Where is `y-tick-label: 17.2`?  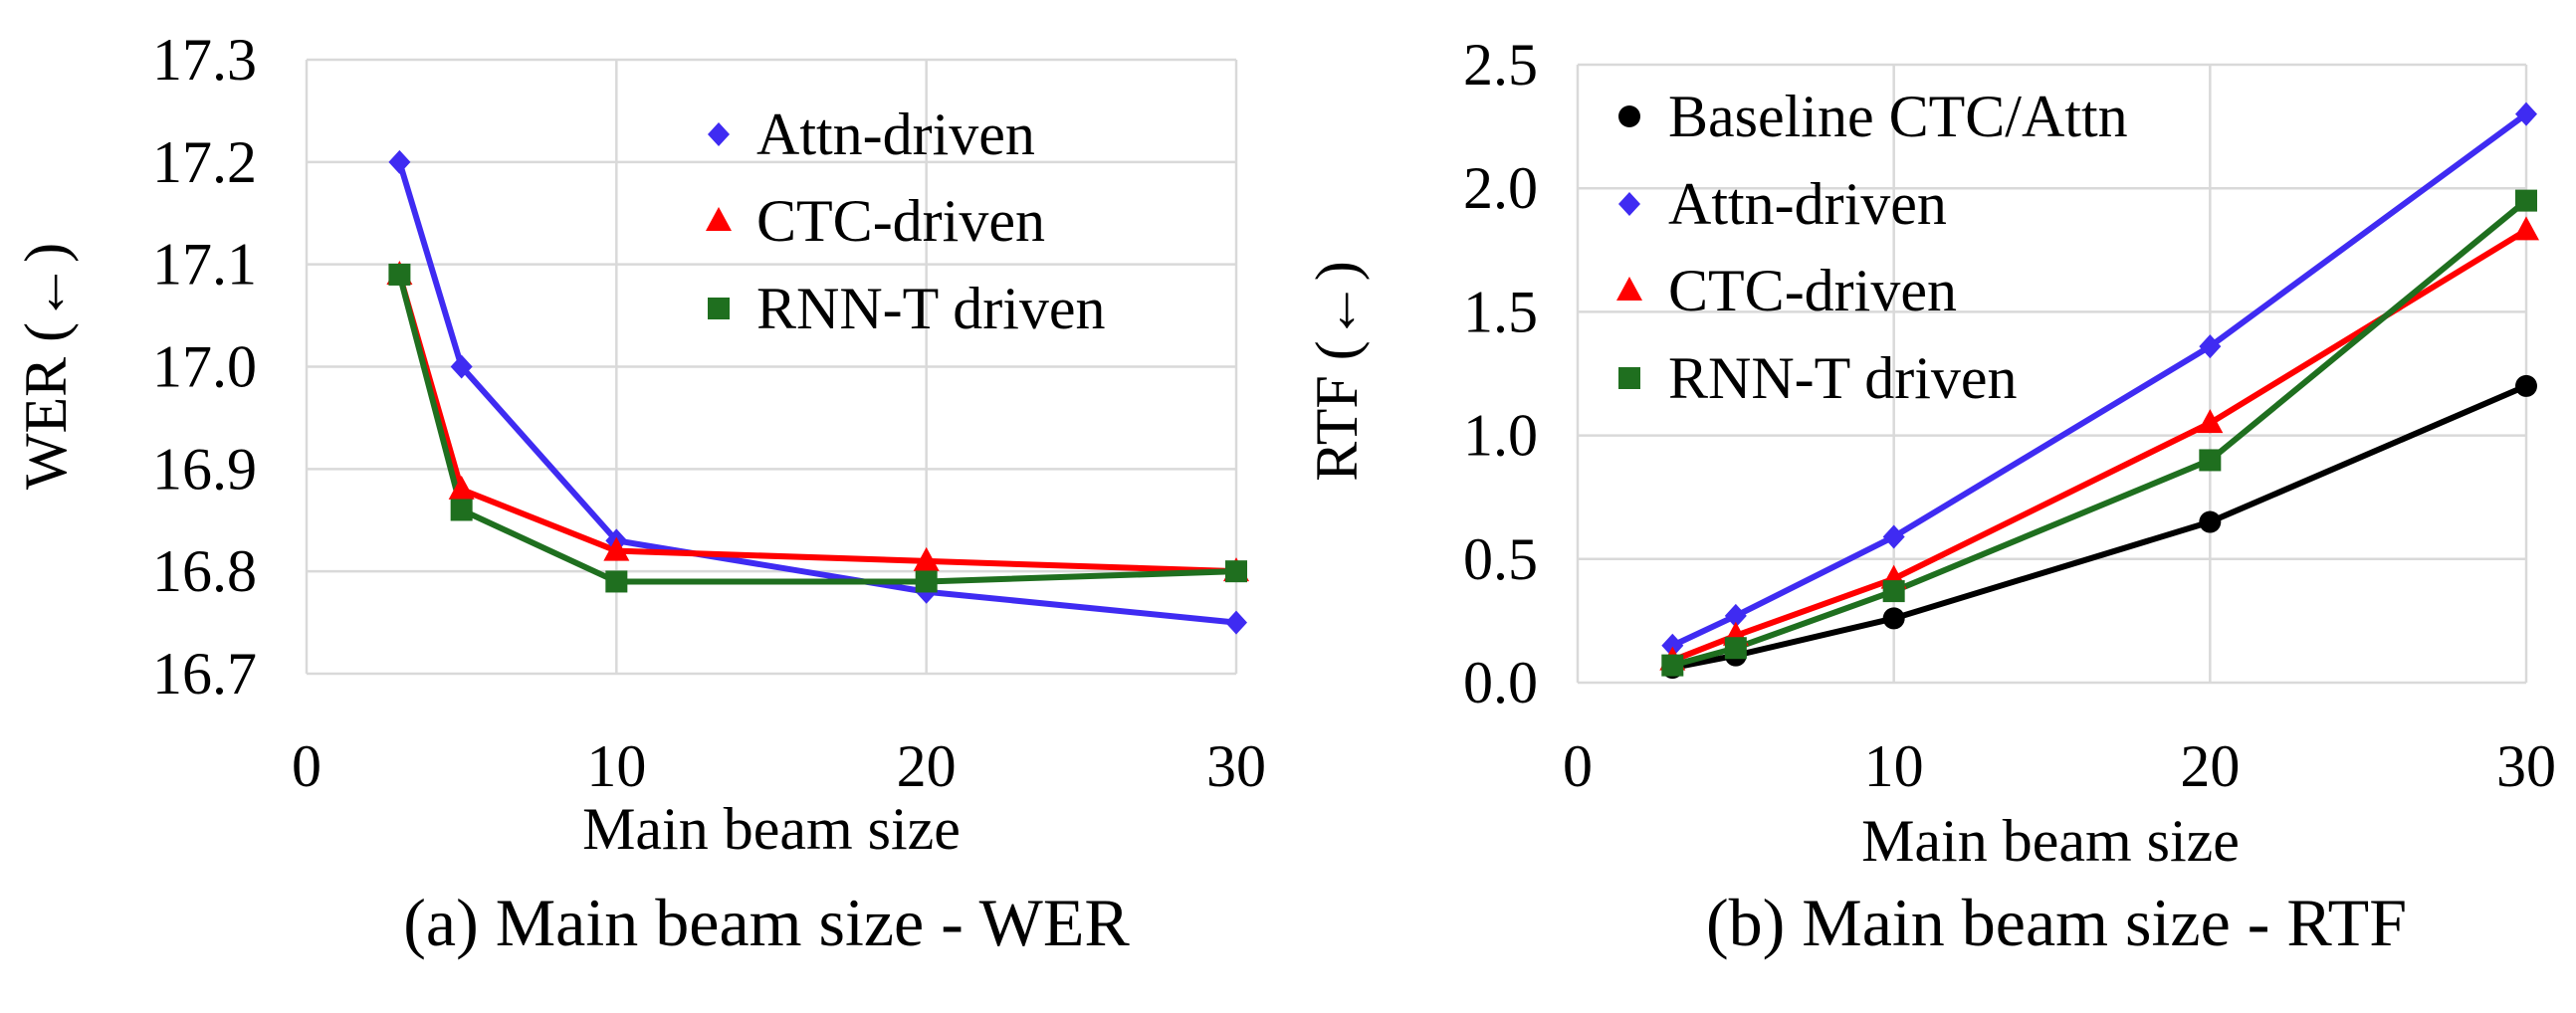
y-tick-label: 17.2 is located at coordinates (204, 162).